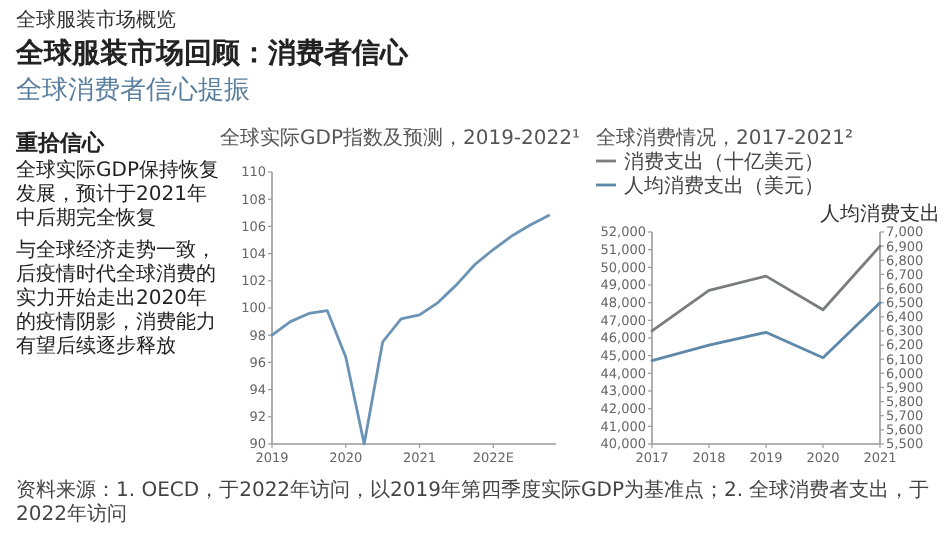 Image resolution: width=948 pixels, height=534 pixels. Describe the element at coordinates (400, 138) in the screenshot. I see `chart-title: 全球实际GDP指数及预测，2019-2022¹` at that location.